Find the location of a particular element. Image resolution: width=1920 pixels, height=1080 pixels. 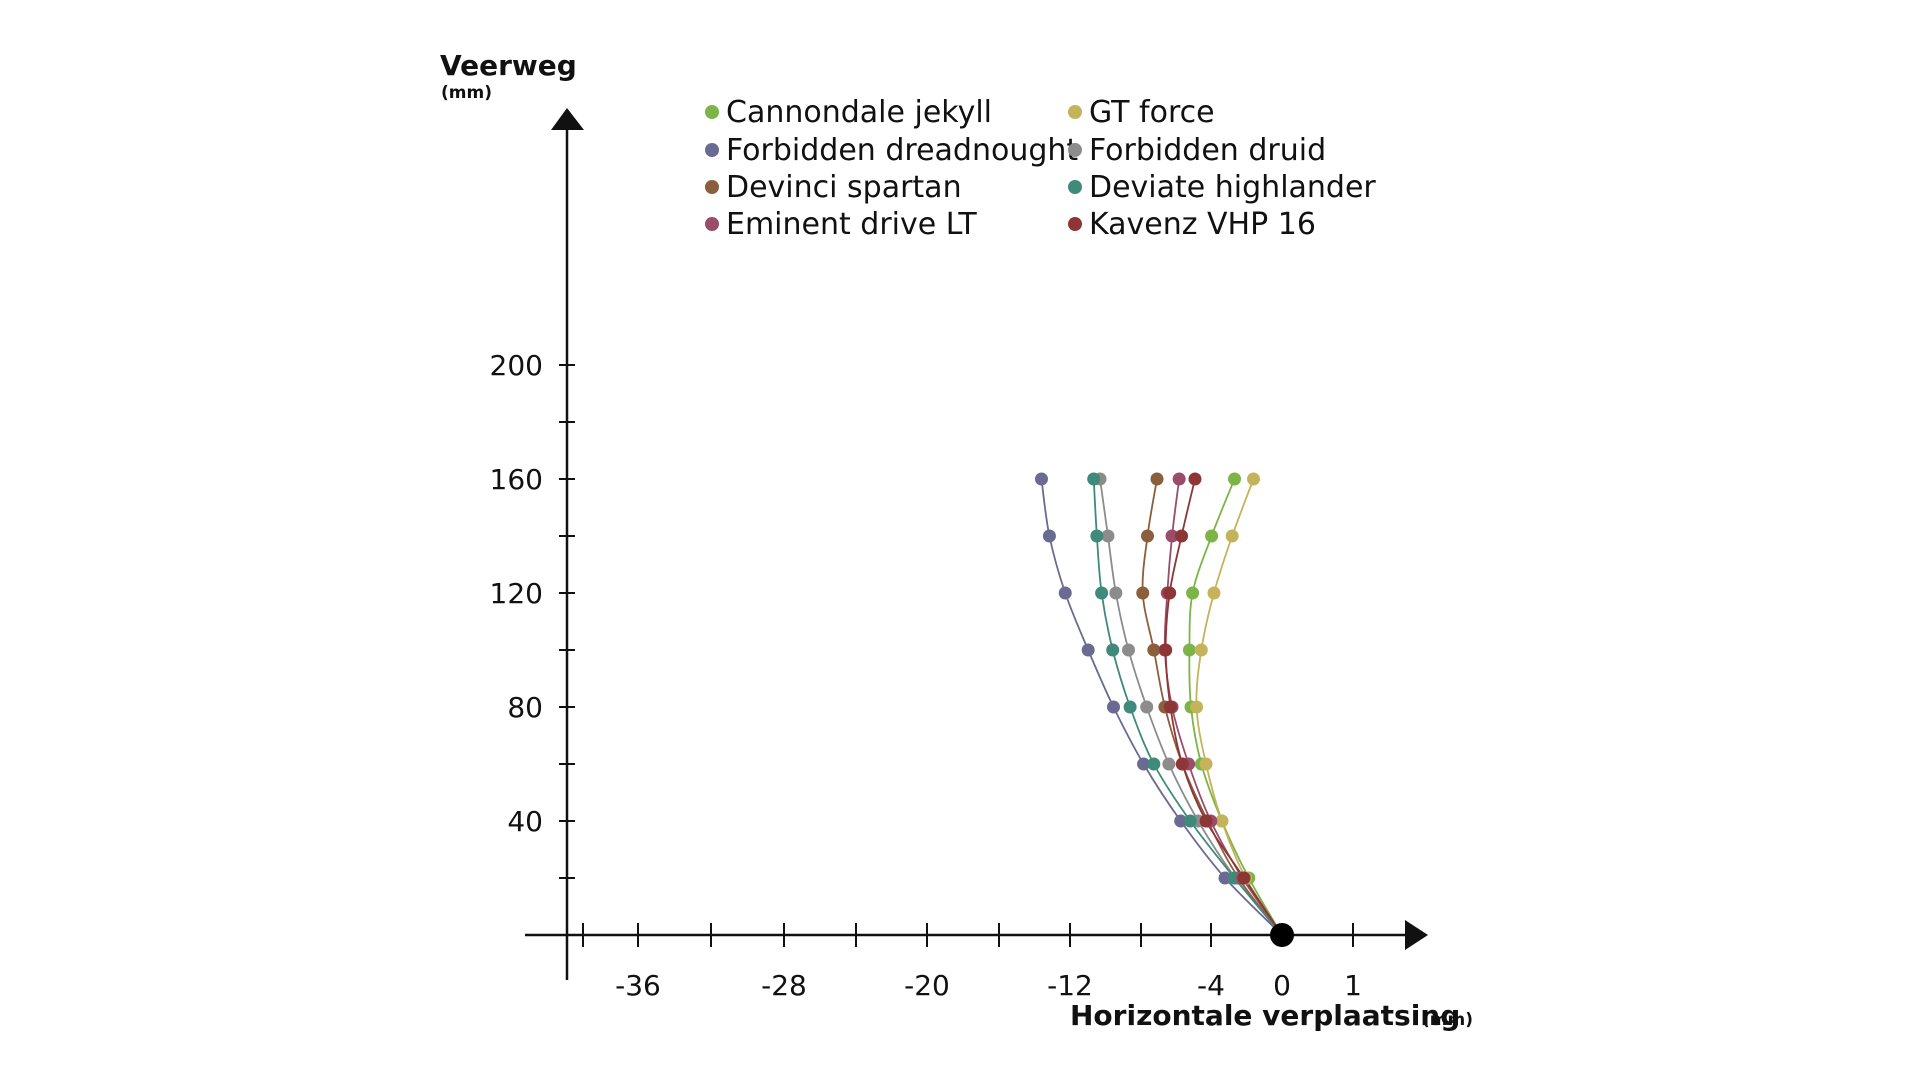

legend-item-kavenz-vhp-16: Kavenz VHP 16 is located at coordinates (1192, 224).